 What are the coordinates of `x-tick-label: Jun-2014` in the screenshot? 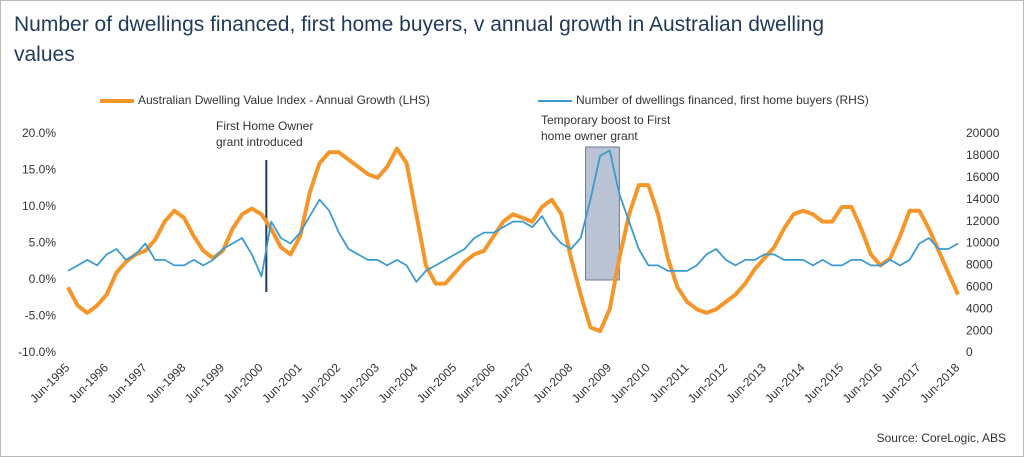 It's located at (785, 383).